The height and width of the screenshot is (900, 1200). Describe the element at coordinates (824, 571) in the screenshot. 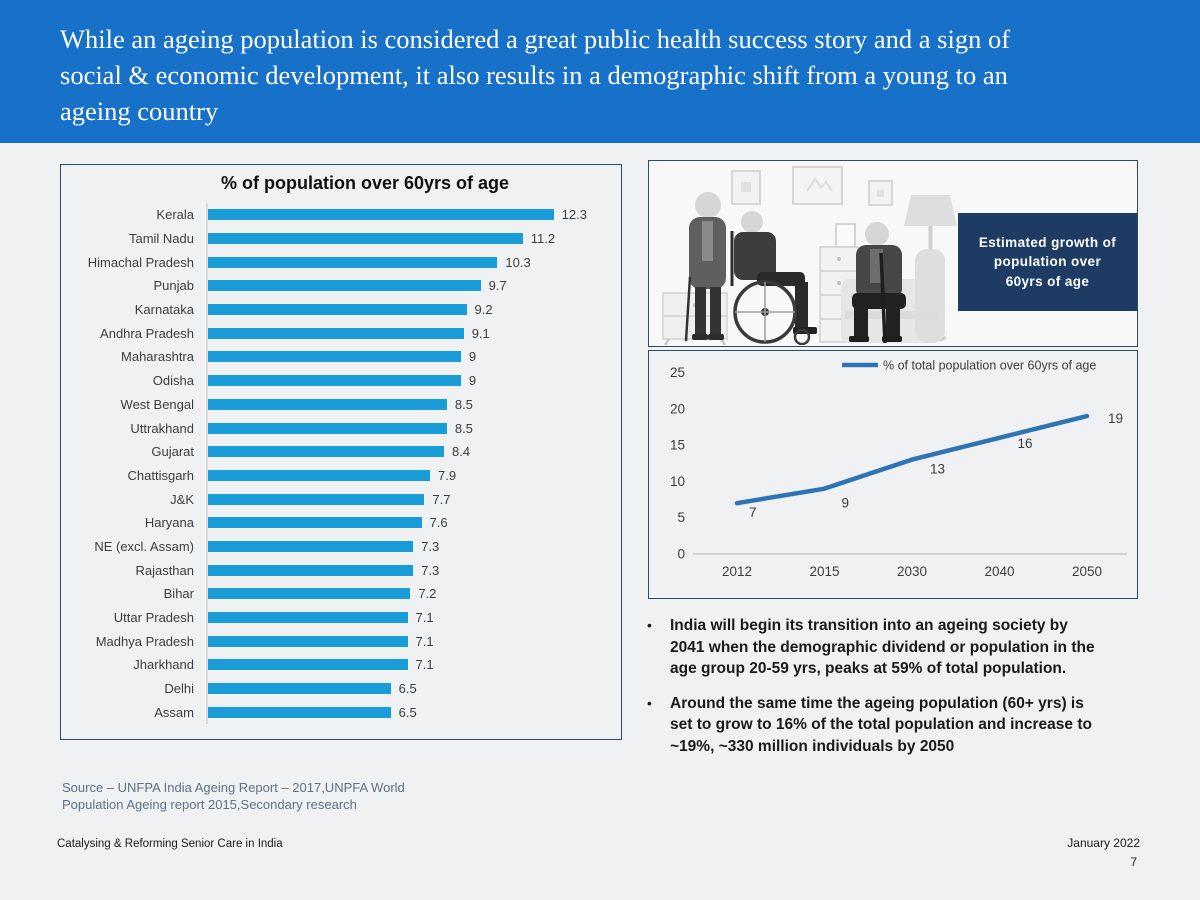

I see `x-tick-label: 2015` at that location.